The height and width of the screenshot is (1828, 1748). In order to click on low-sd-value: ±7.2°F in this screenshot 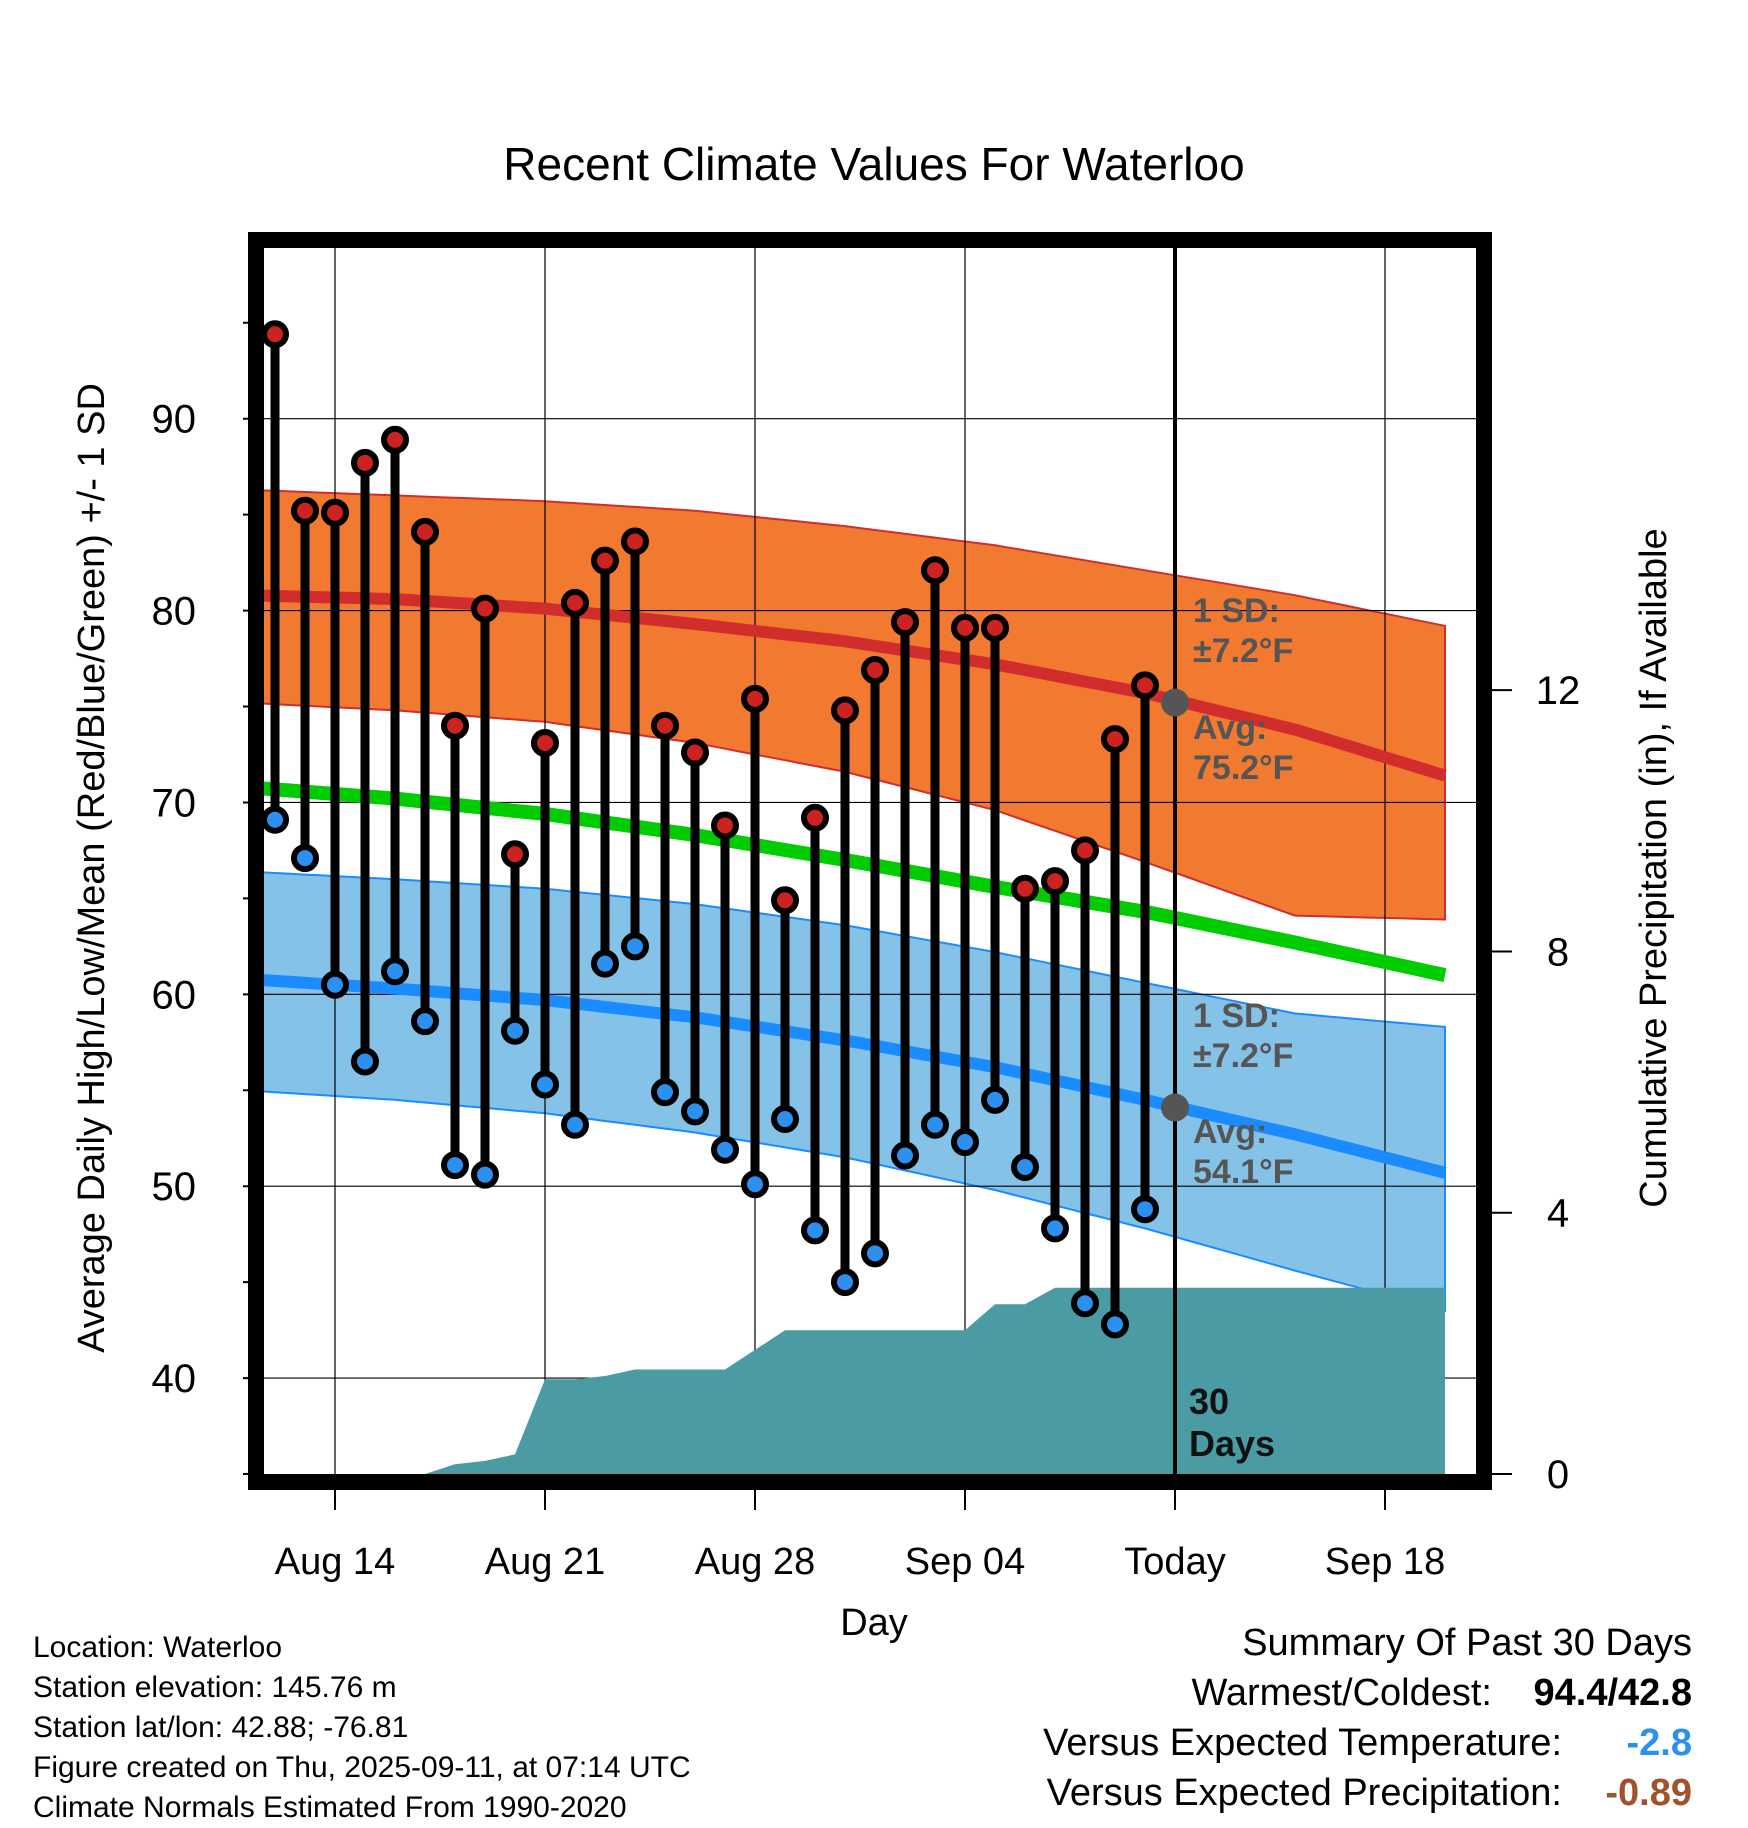, I will do `click(1243, 1056)`.